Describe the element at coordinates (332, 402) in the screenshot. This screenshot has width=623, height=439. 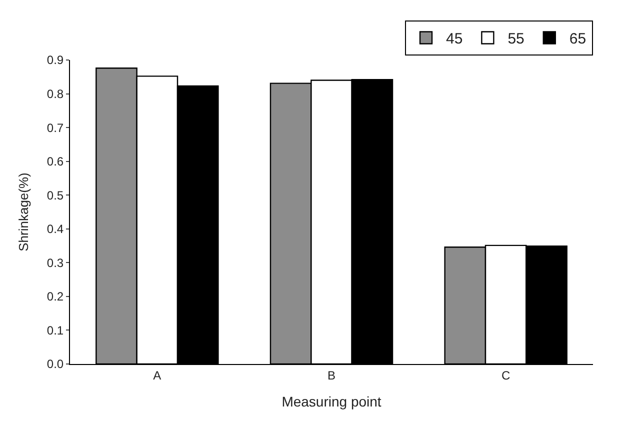
I see `x-axis-title: Measuring point` at that location.